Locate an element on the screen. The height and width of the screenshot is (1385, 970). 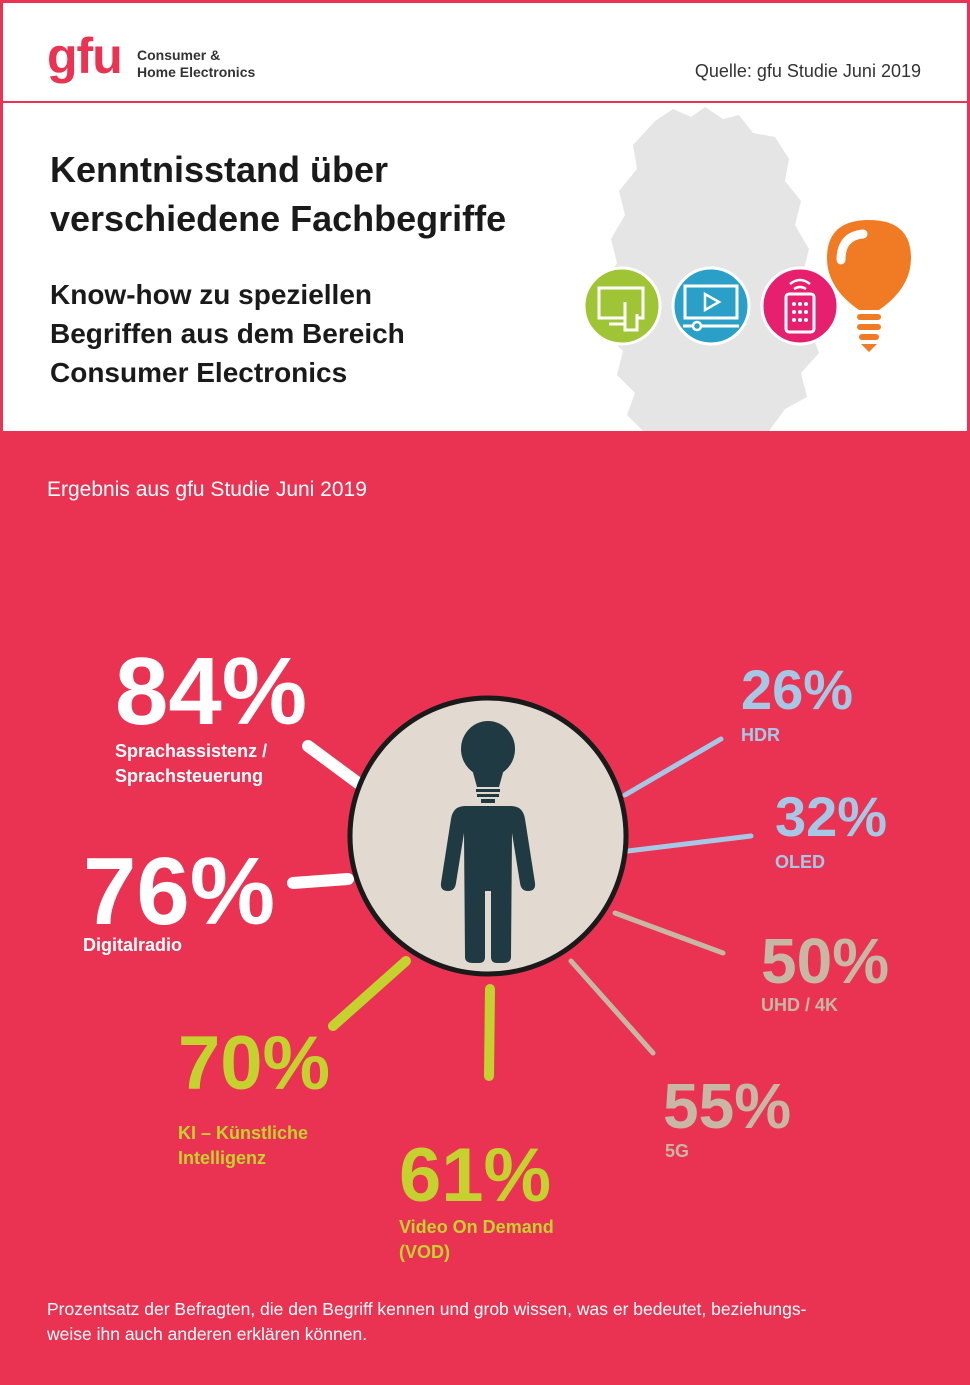
category-label-5-0: UHD / 4K is located at coordinates (799, 1005).